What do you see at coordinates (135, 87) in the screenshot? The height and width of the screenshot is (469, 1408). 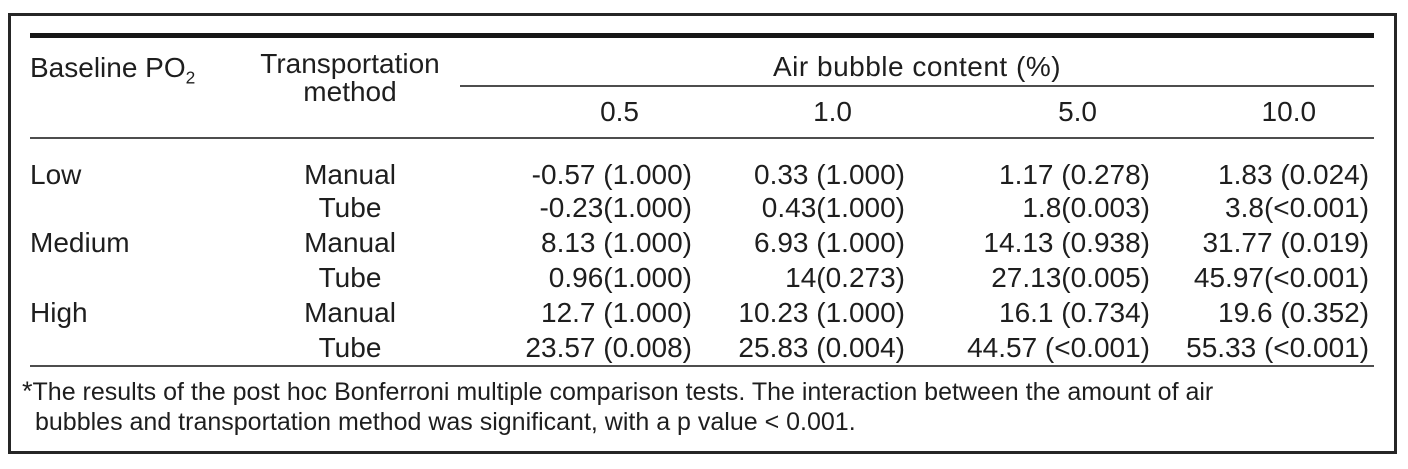 I see `header-cell-baseline-po2: Baseline PO2` at bounding box center [135, 87].